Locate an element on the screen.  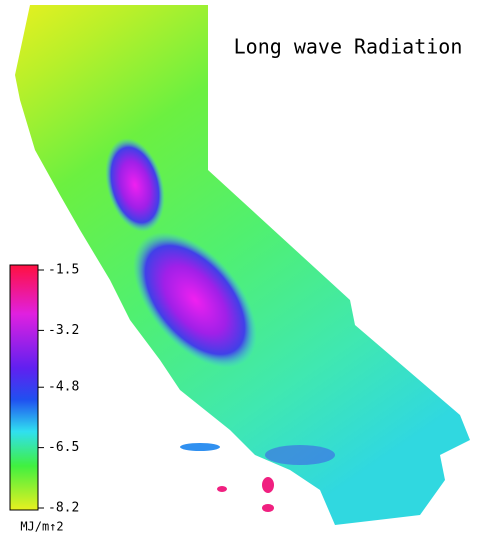
colorbar-ticks: -1.5 -3.2 -4.8 -6.5 -8.2 is located at coordinates (58, 389).